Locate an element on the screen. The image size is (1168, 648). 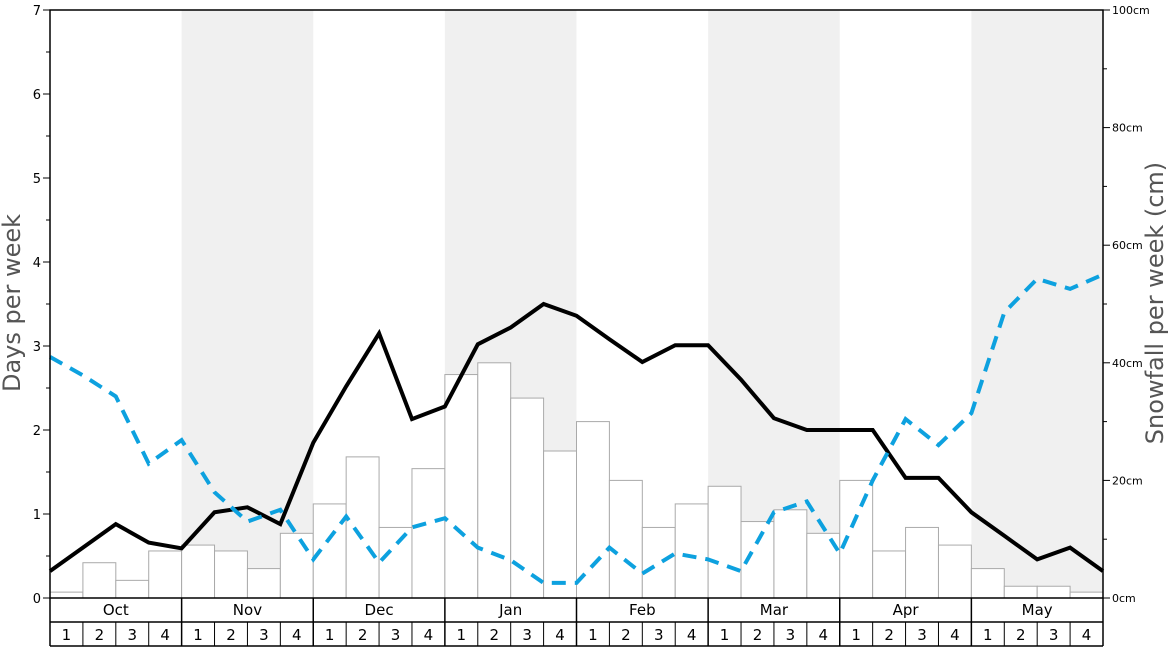
month-label: Jan is located at coordinates (510, 610).